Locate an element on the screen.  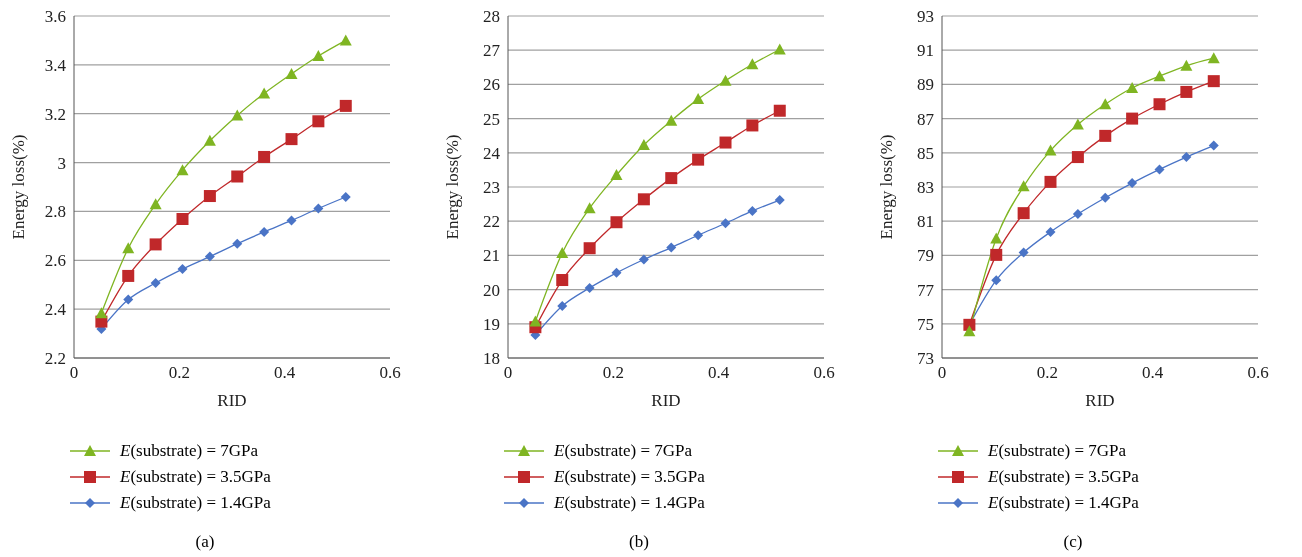
y-tick-label: 79 is located at coordinates (925, 256).